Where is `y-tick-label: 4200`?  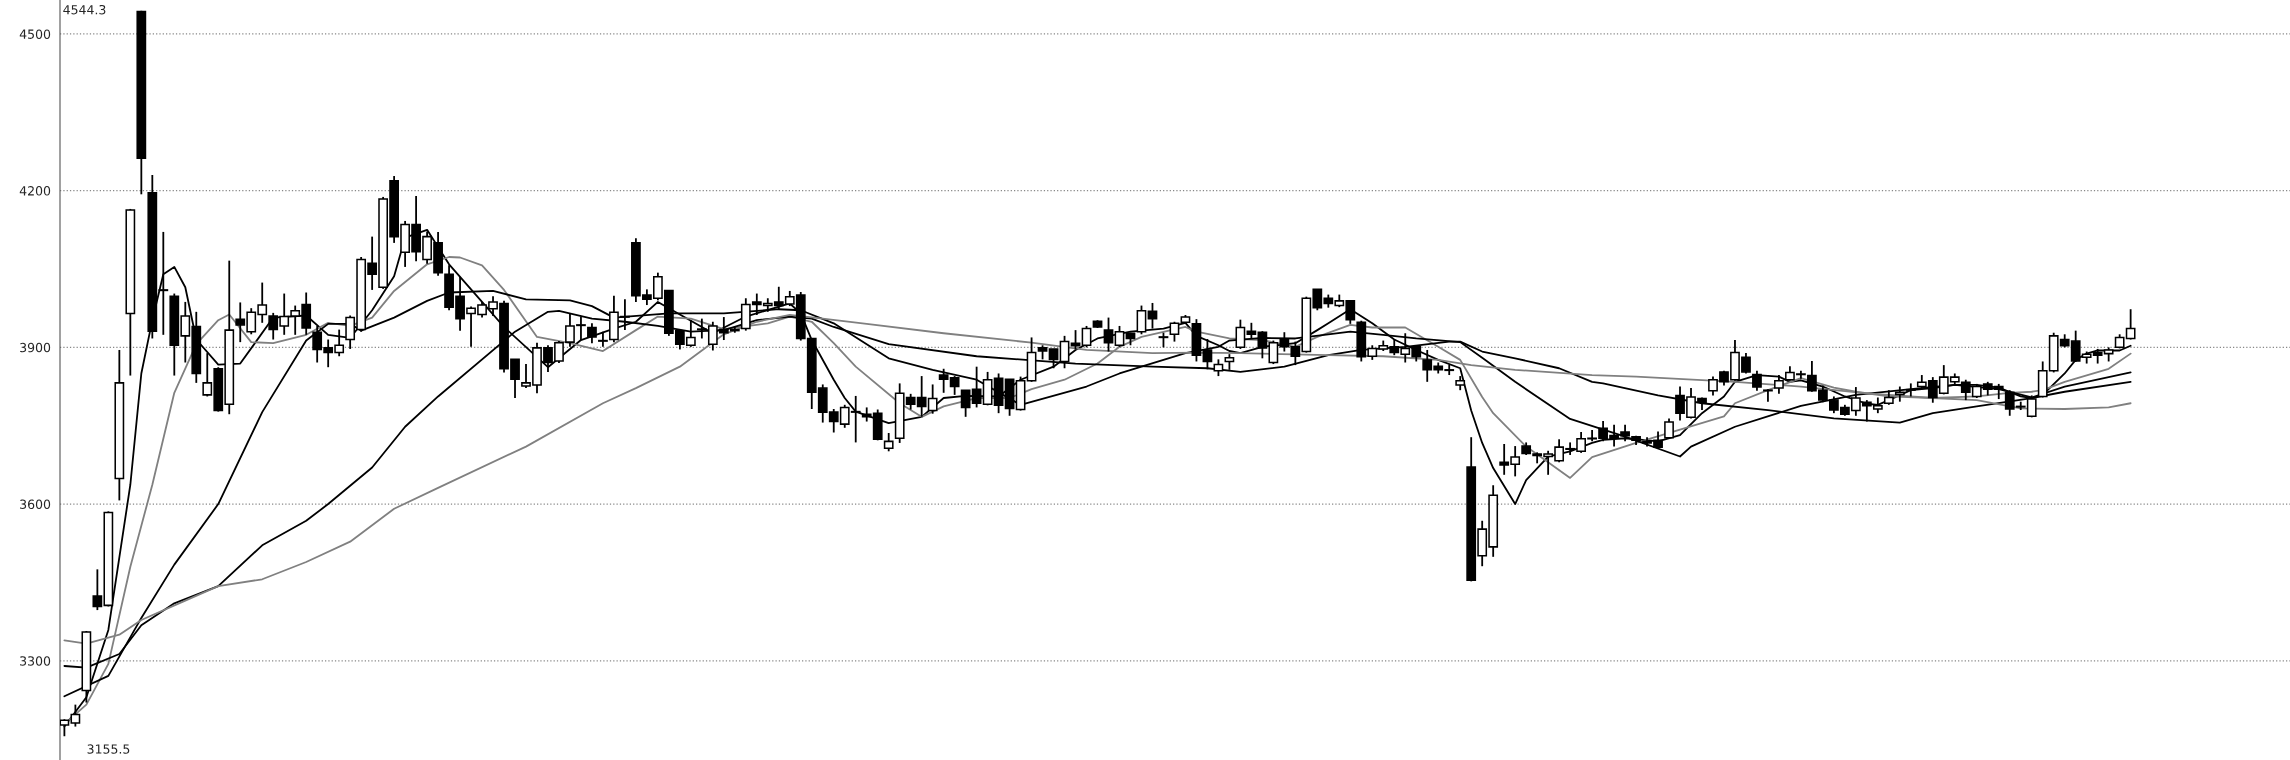 y-tick-label: 4200 is located at coordinates (35, 191).